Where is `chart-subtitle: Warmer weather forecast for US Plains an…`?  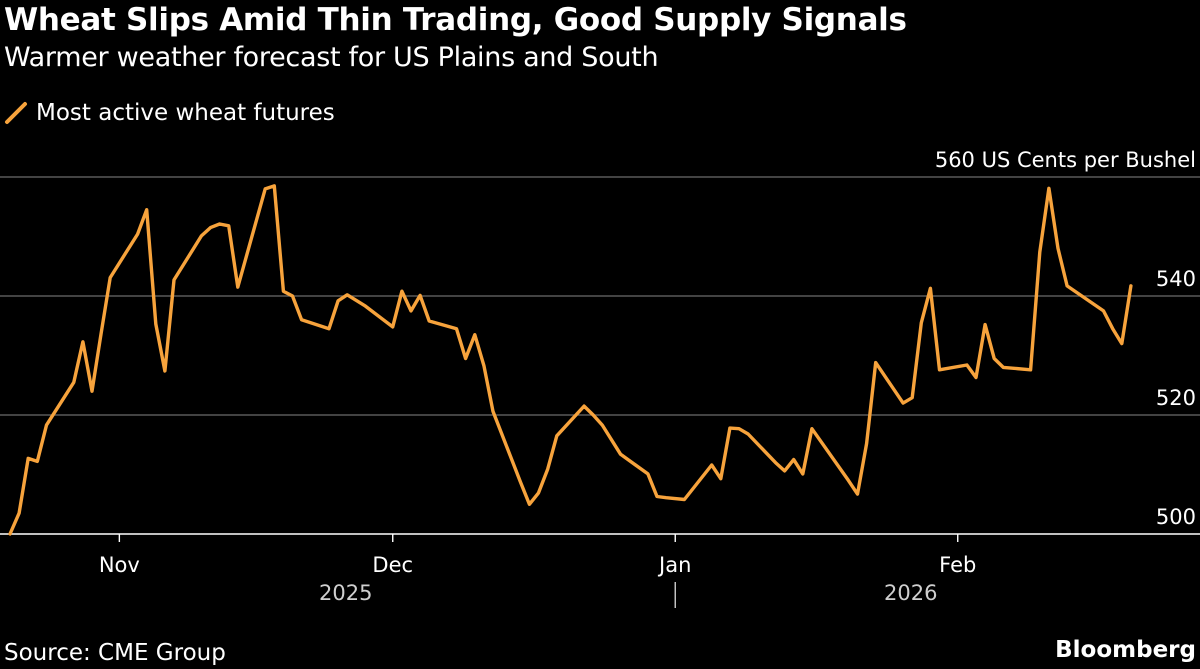
chart-subtitle: Warmer weather forecast for US Plains an… is located at coordinates (331, 57).